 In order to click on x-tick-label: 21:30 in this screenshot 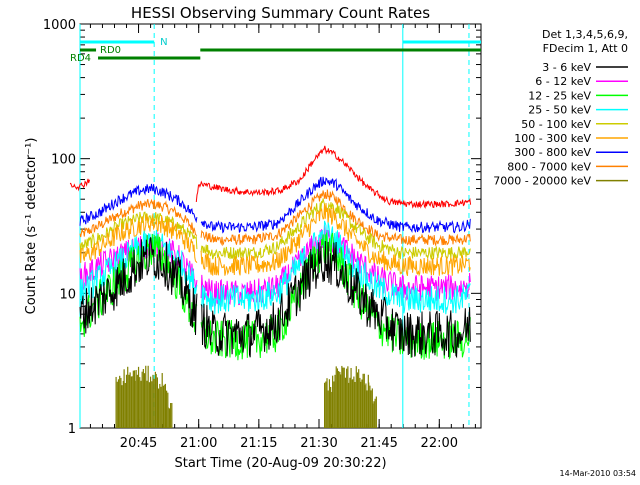, I will do `click(318, 443)`.